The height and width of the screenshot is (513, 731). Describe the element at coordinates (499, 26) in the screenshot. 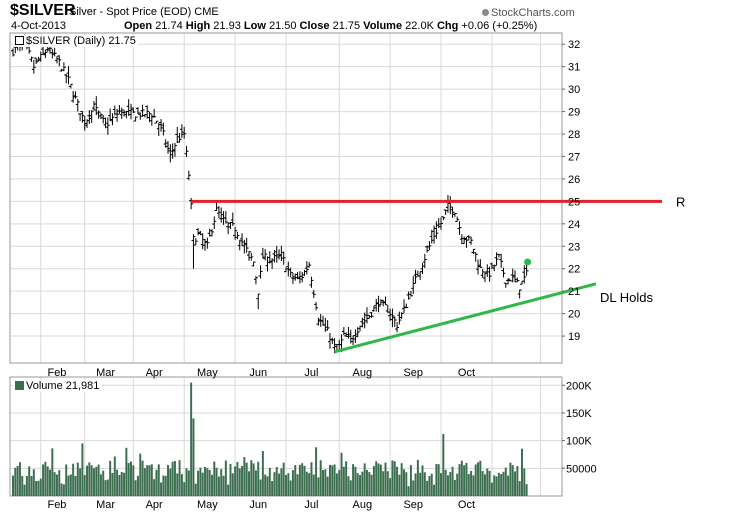

I see `chg-value: +0.06 (+0.25%)` at that location.